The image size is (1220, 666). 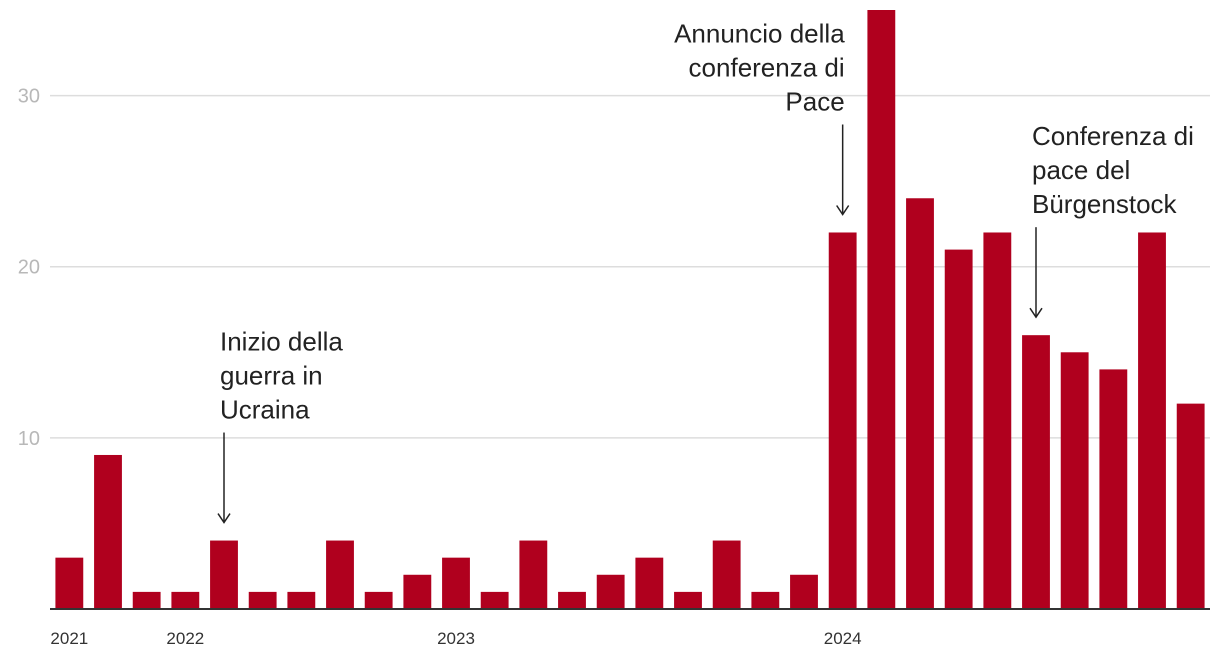 I want to click on y-tick-label: 30, so click(x=29, y=97).